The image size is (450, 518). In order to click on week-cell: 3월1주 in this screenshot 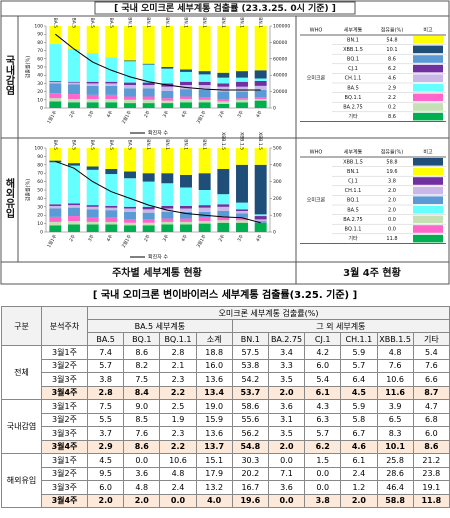, I will do `click(64, 352)`.